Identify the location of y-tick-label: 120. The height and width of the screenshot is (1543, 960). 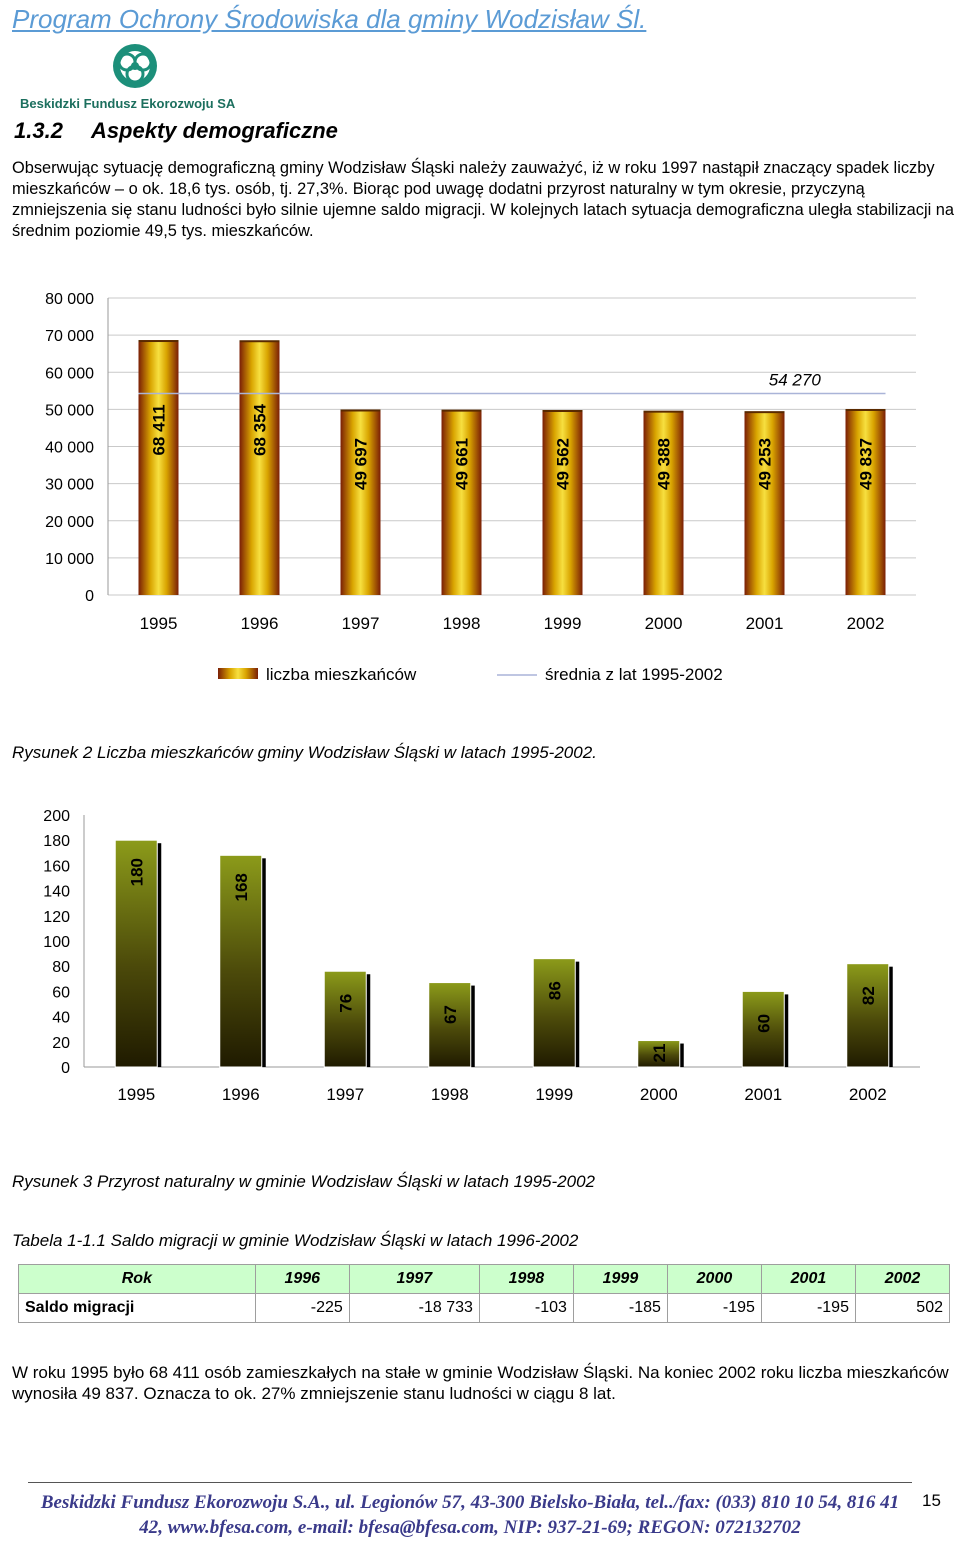
(56, 917).